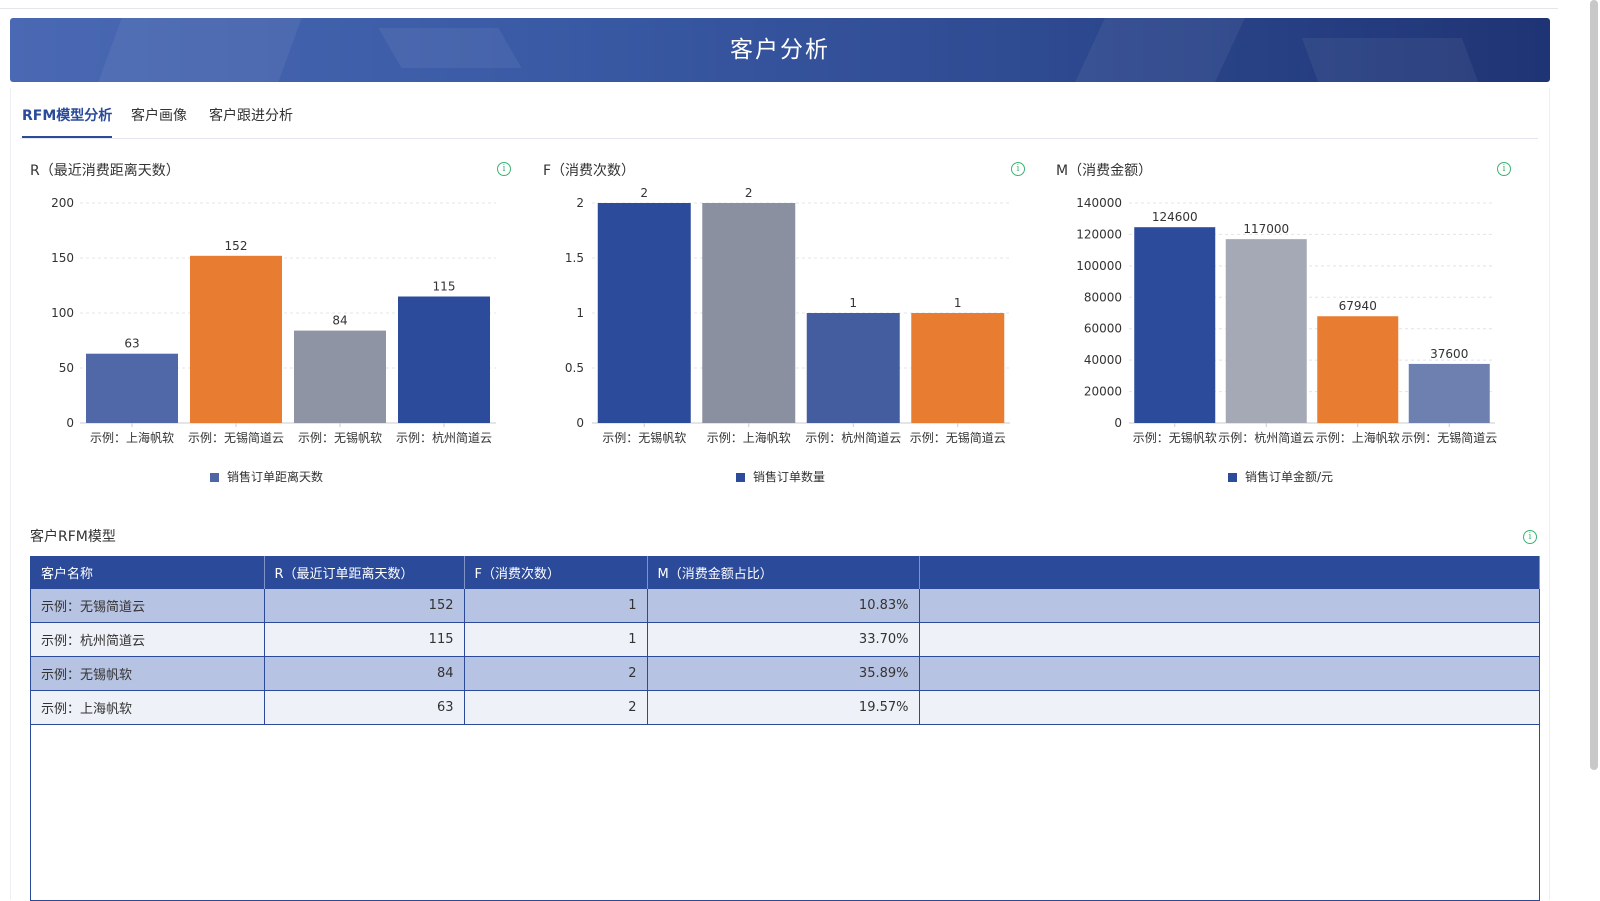 The height and width of the screenshot is (901, 1600). What do you see at coordinates (783, 572) in the screenshot?
I see `column-header: M（消费金额占比）` at bounding box center [783, 572].